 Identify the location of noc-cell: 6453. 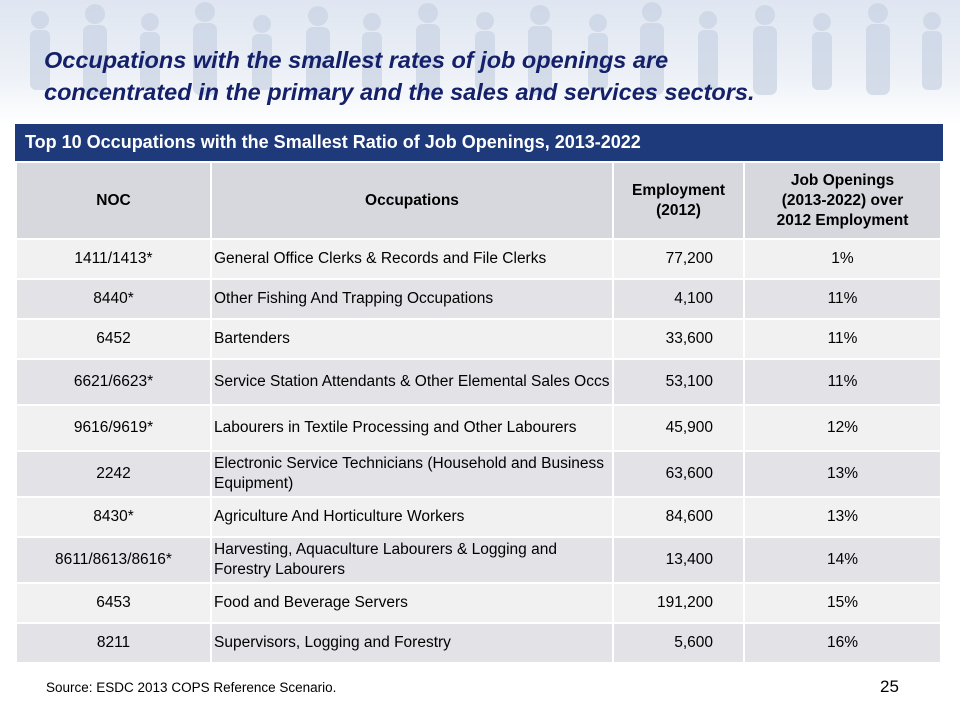
(113, 603).